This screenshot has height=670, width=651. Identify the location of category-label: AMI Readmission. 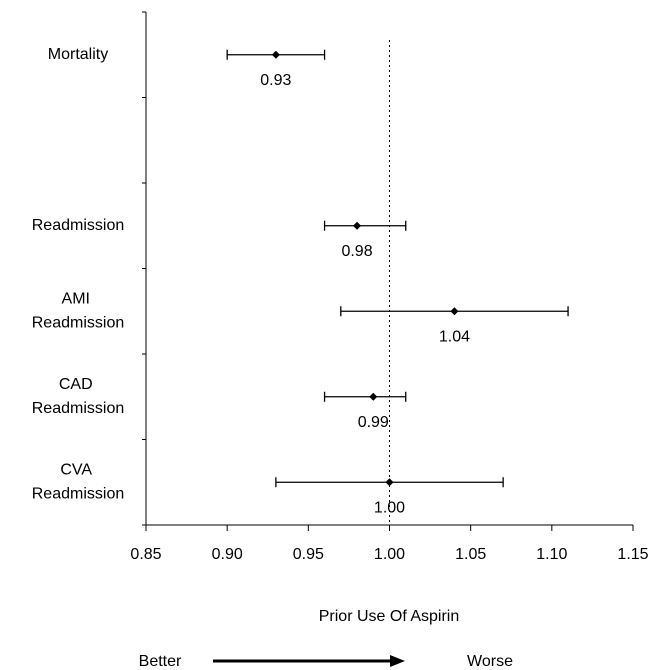
(78, 310).